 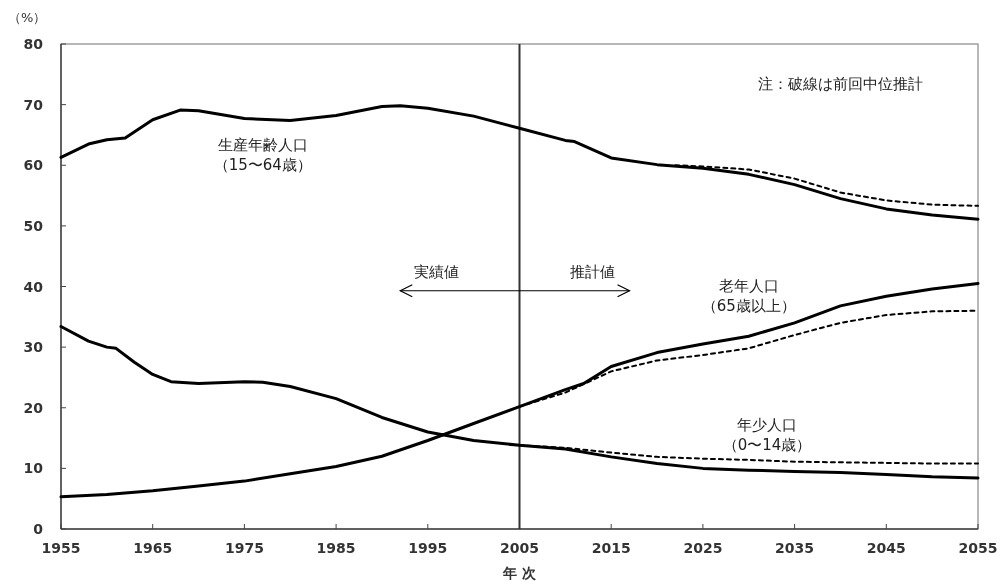 I want to click on series-label: 生産年齢人口（15〜64歳）, so click(x=262, y=155).